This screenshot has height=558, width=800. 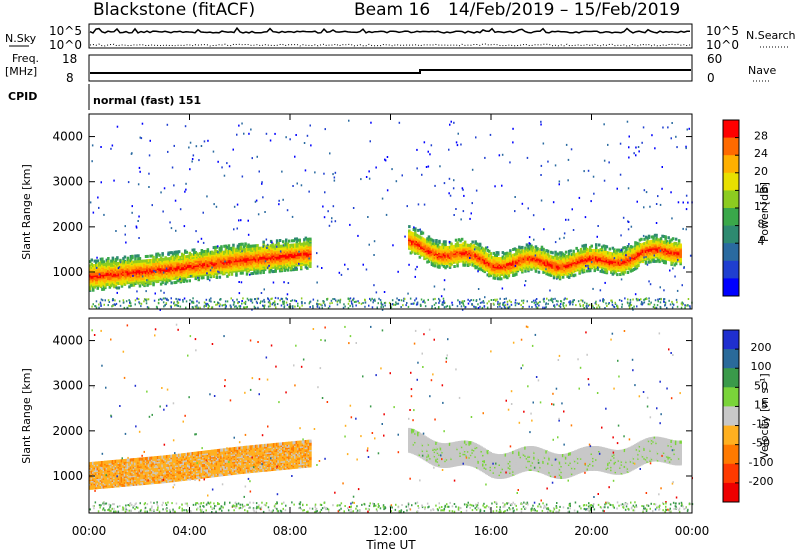 I want to click on freq-tick-bottom: 8, so click(x=70, y=78).